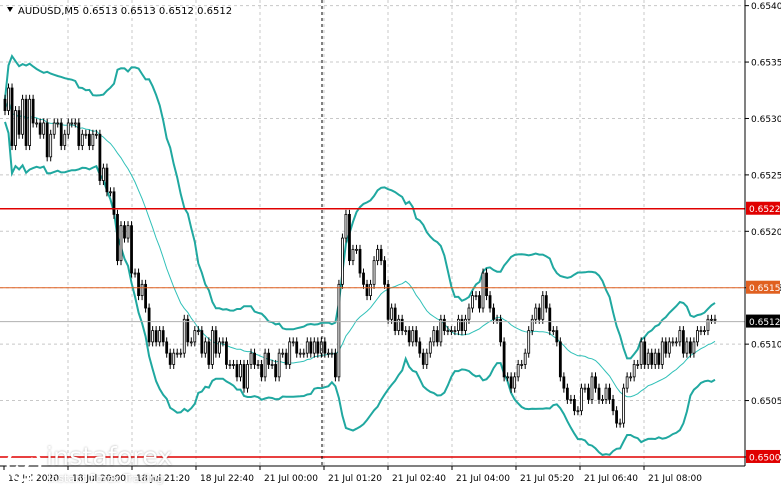 The height and width of the screenshot is (489, 781). I want to click on x-tick-label: 21 Jul 08:00, so click(675, 479).